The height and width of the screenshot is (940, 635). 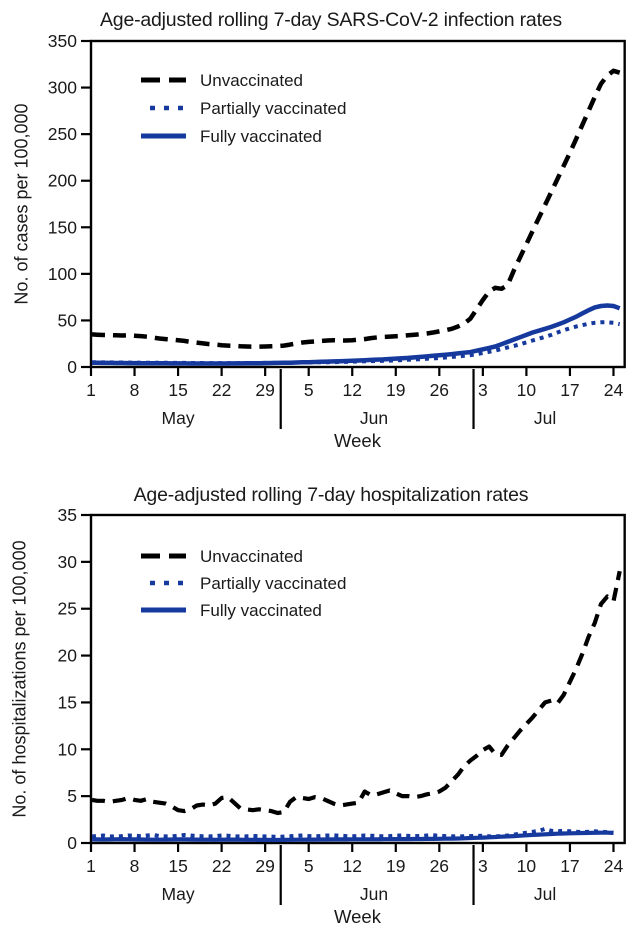 I want to click on series-line-partially-vaccinated, so click(x=352, y=832).